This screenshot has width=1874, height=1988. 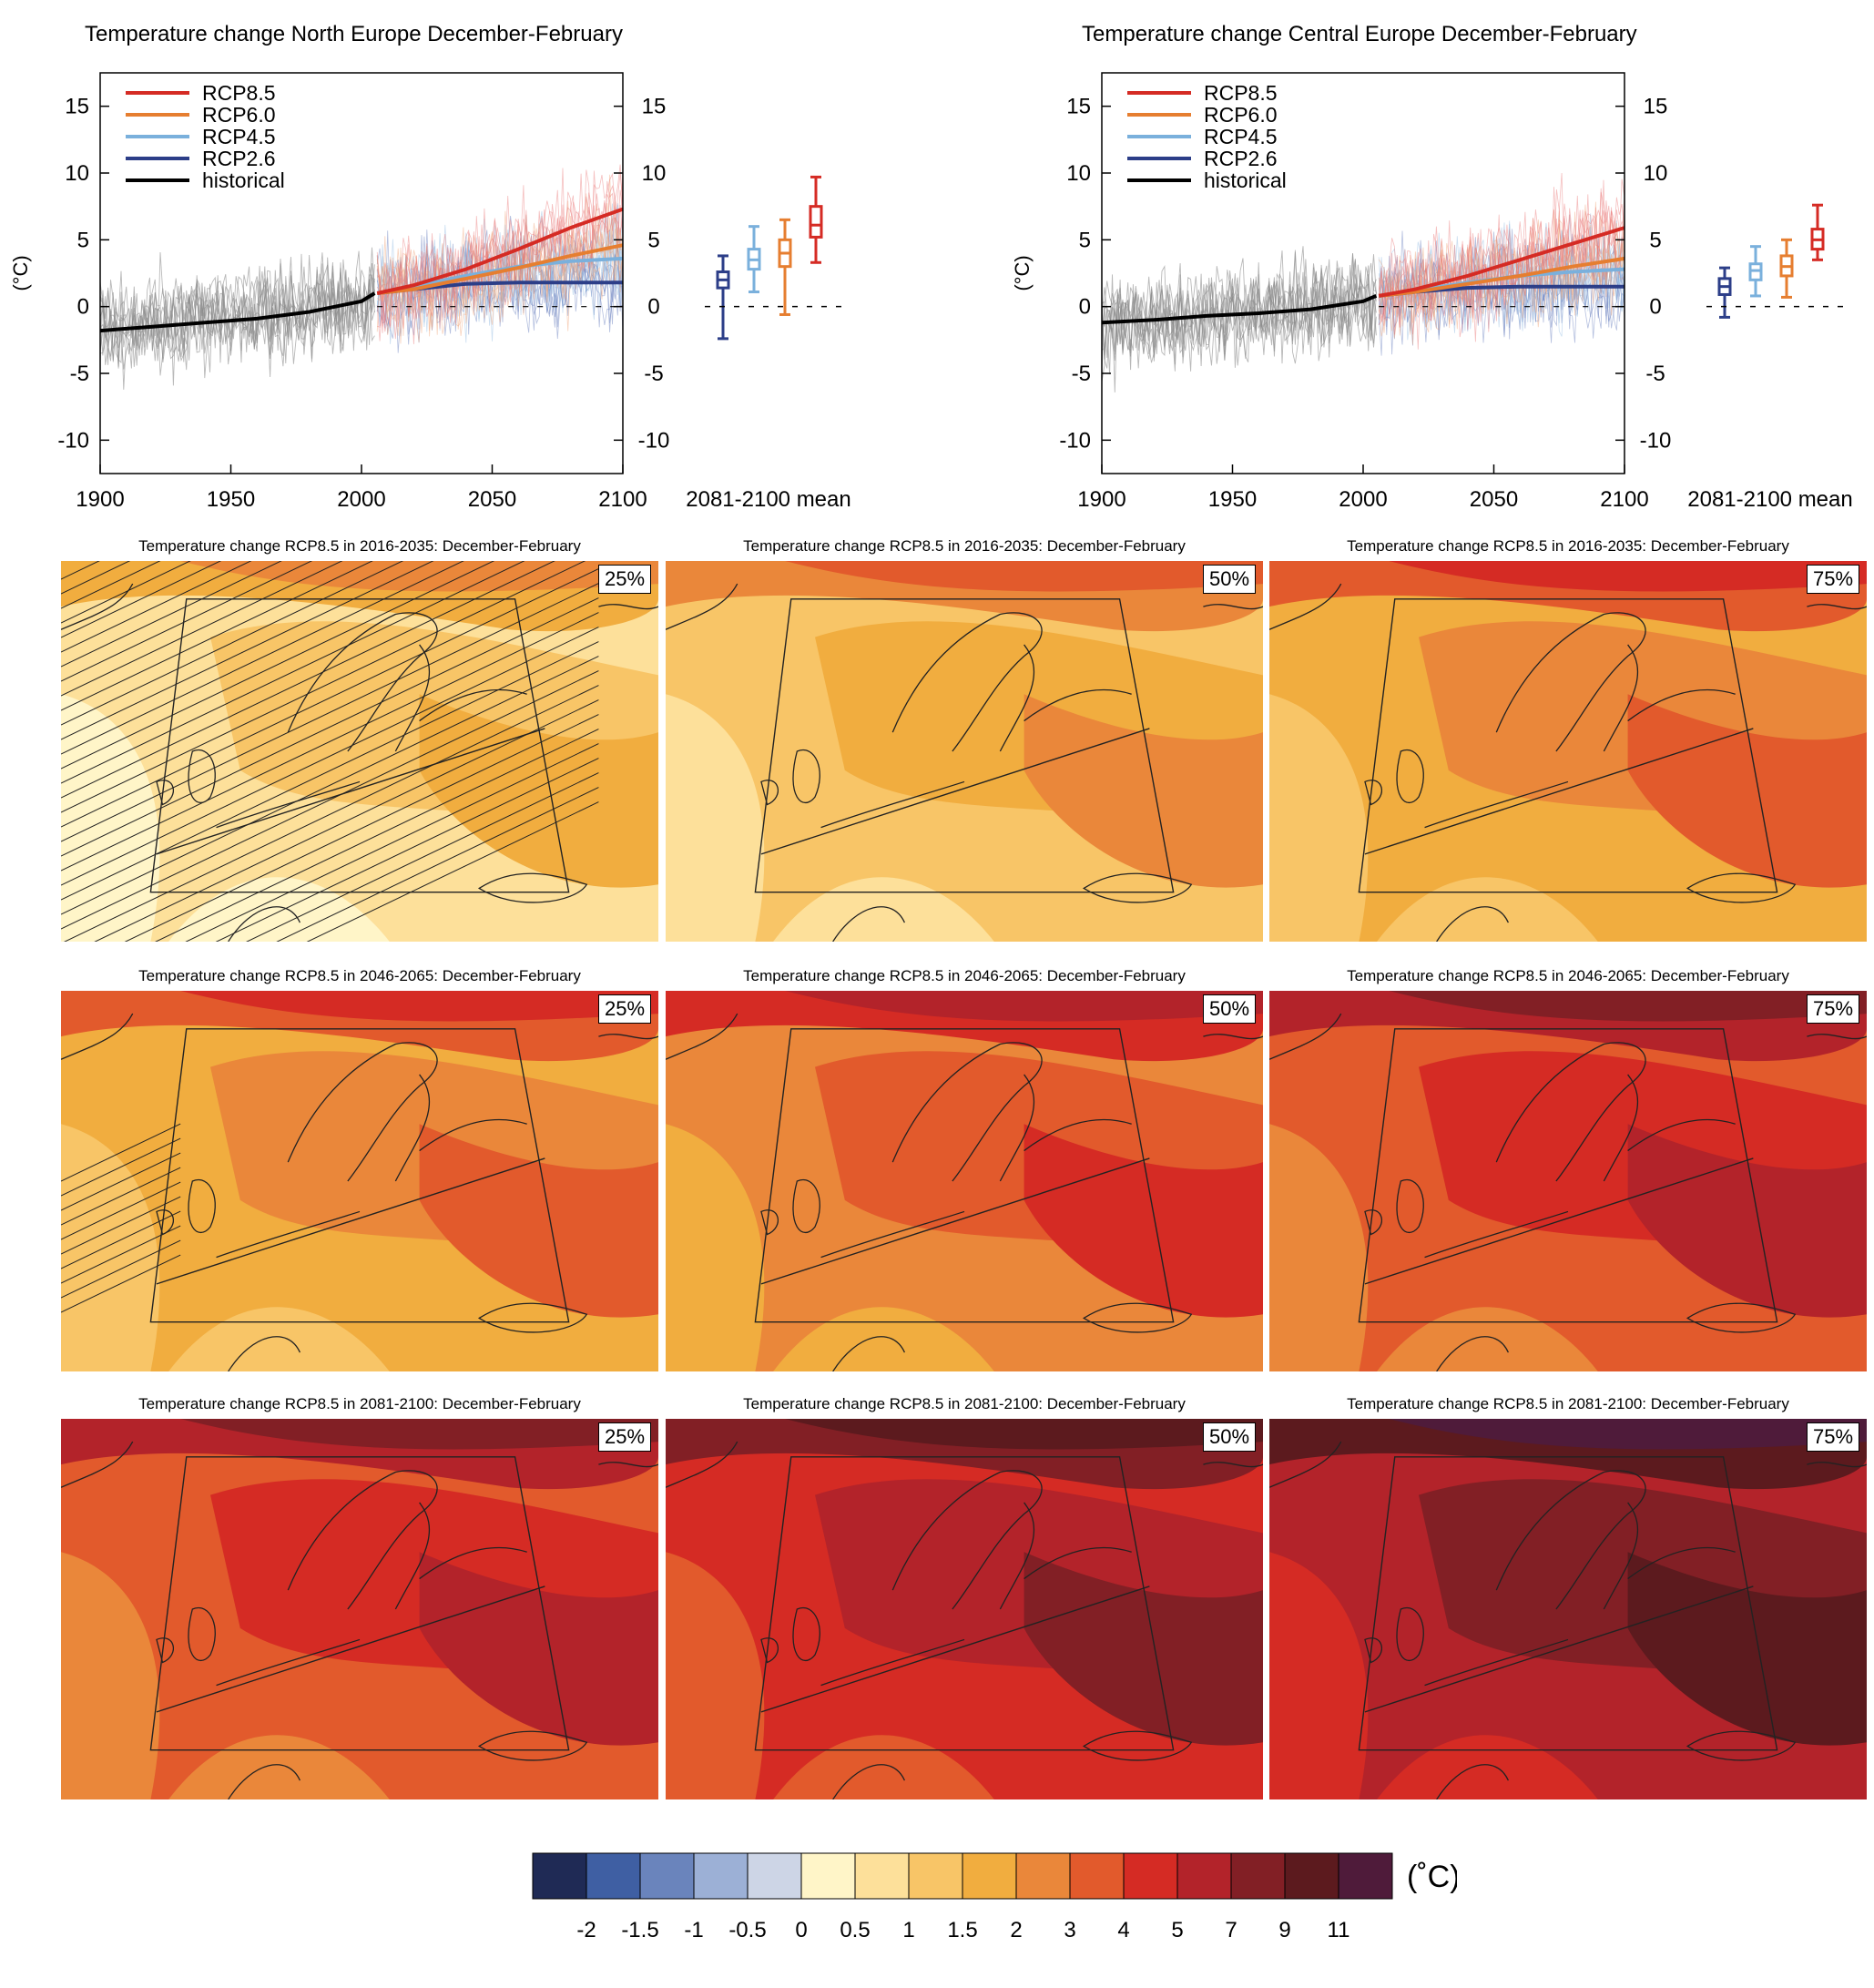 I want to click on legend-label: historical, so click(x=1245, y=180).